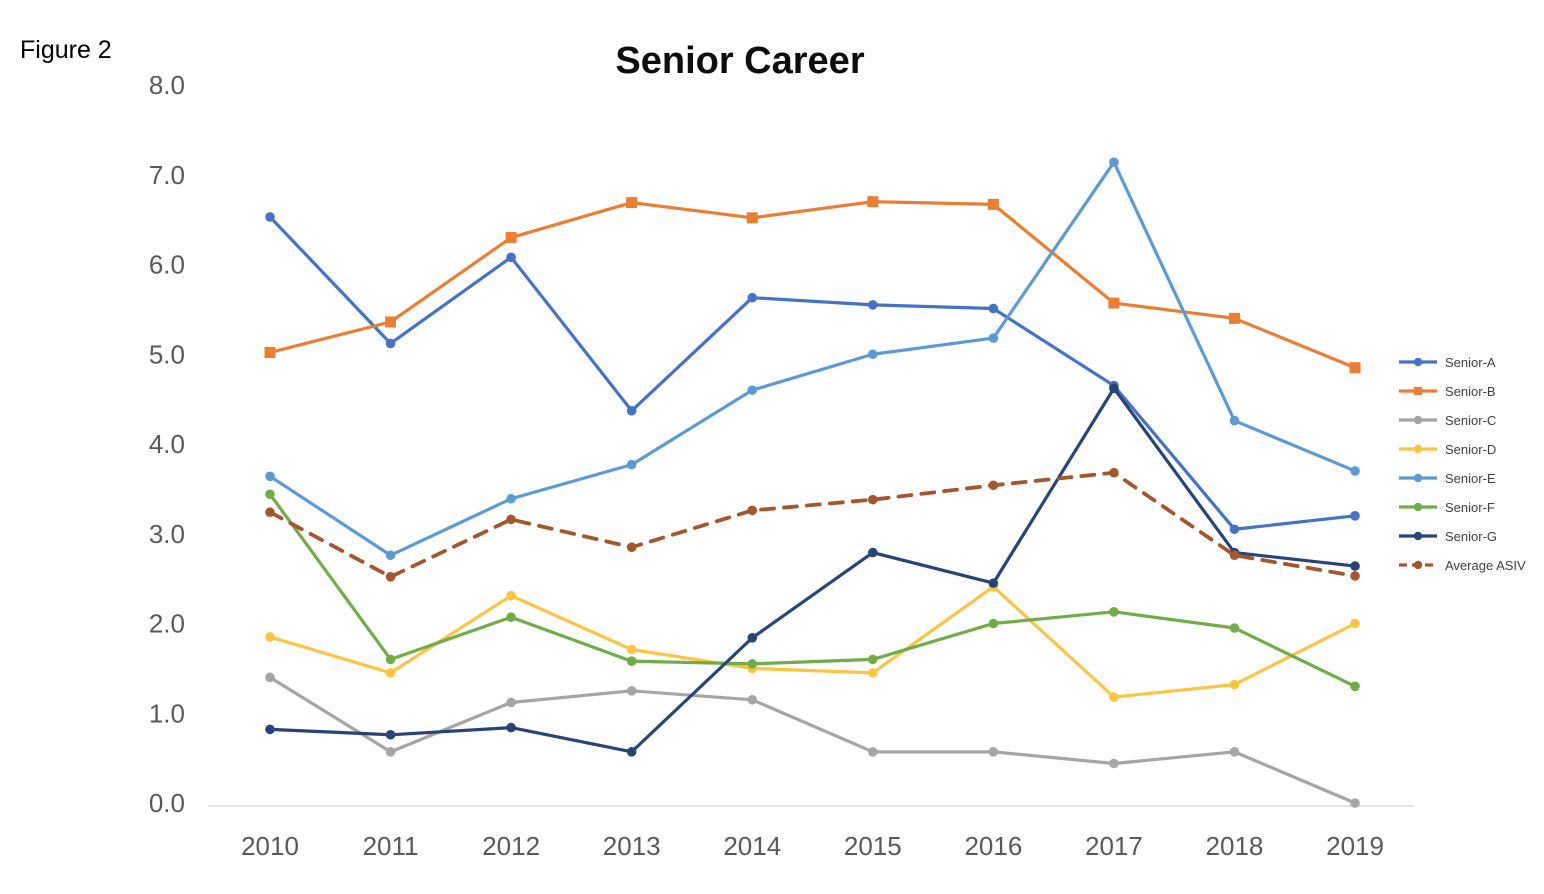 The image size is (1544, 894). I want to click on x-tick-label: 2016, so click(993, 846).